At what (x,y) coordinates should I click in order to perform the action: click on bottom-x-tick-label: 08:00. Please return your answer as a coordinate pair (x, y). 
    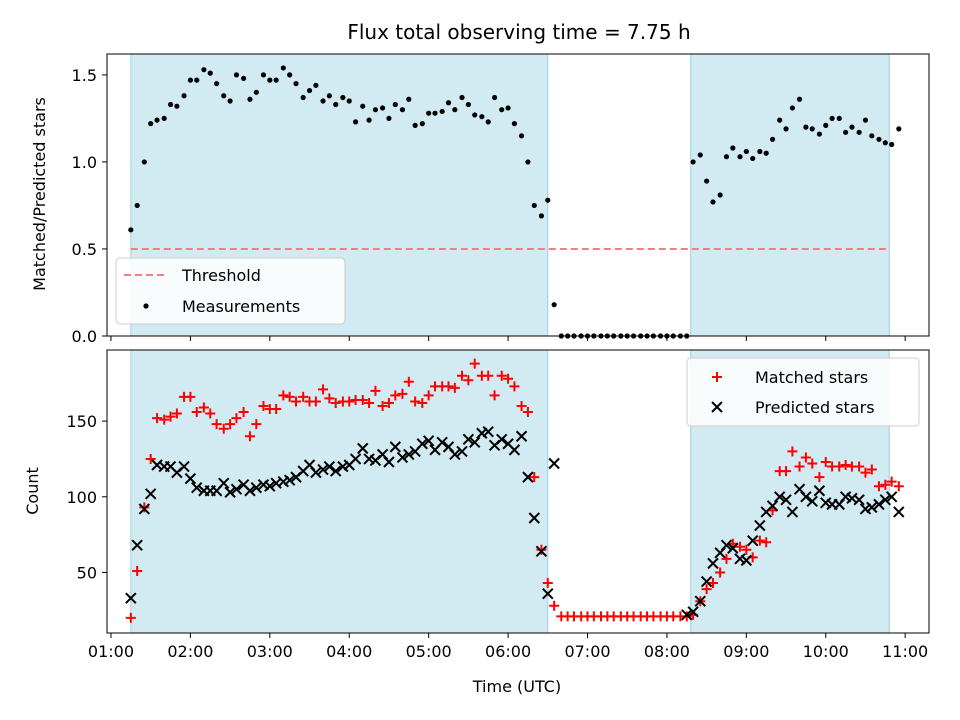
    Looking at the image, I should click on (667, 651).